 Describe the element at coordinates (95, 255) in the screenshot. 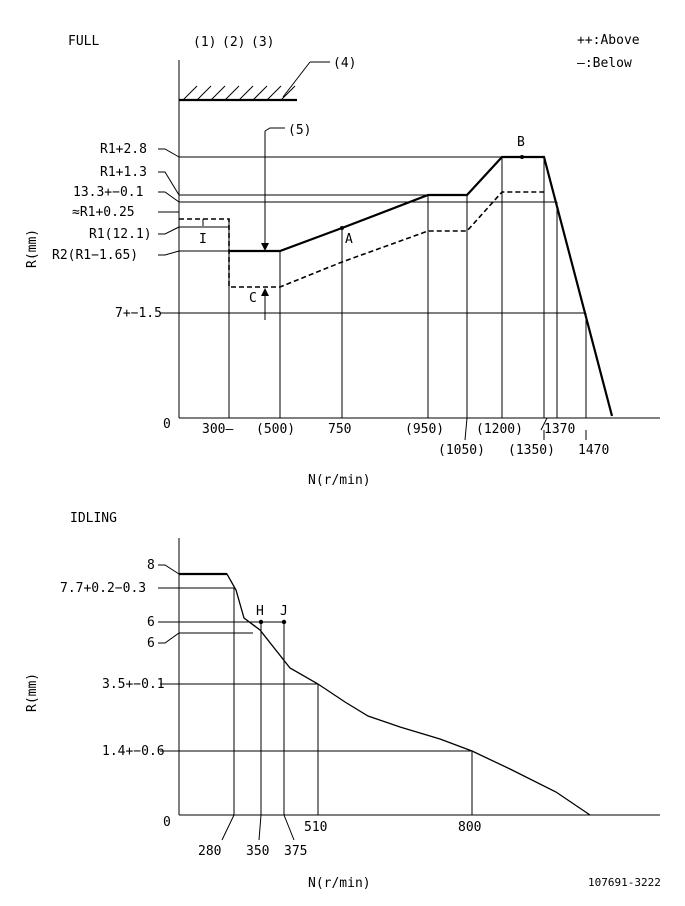

I see `y-tick-r2: R2(R1−1.65)` at that location.